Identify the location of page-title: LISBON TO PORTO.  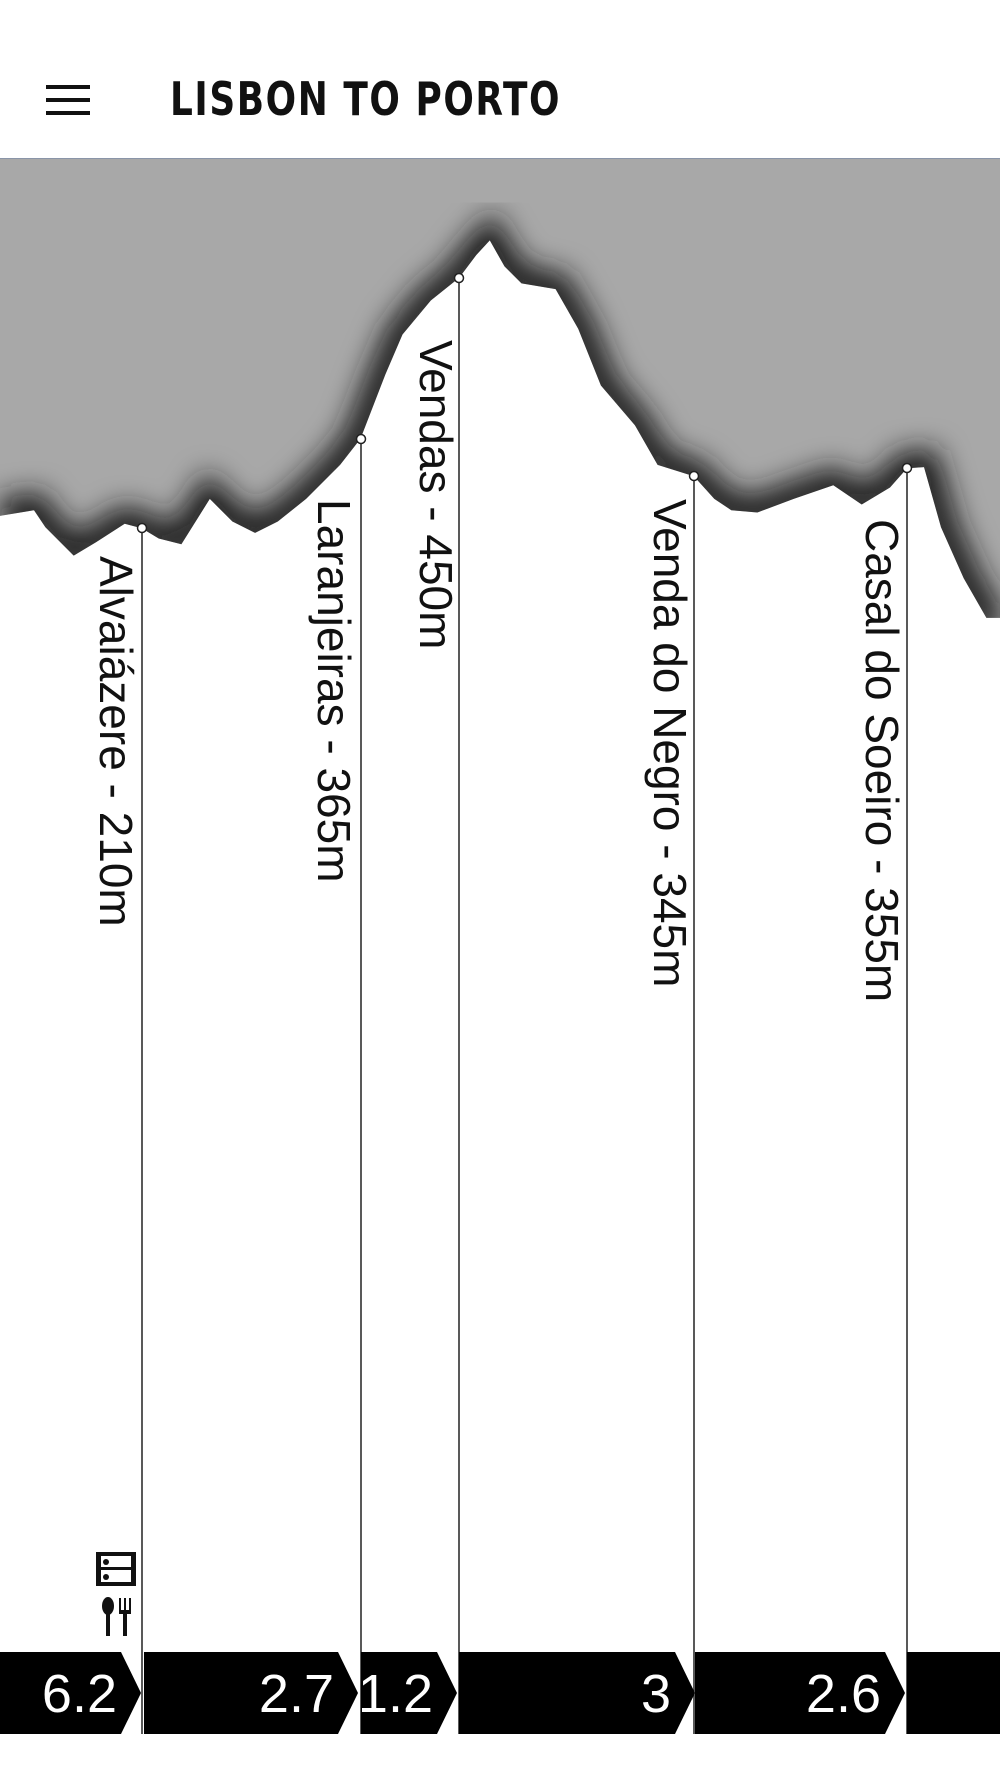
(366, 99).